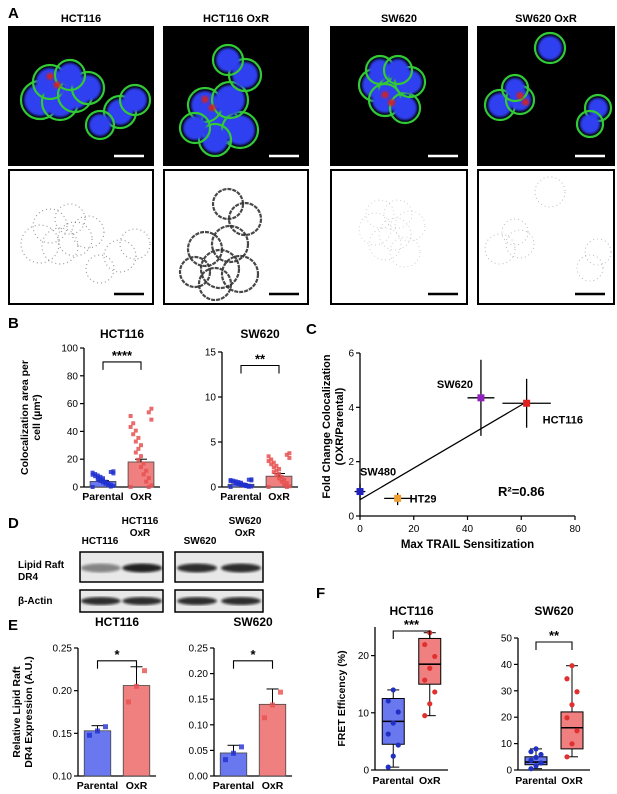 This screenshot has height=794, width=617. I want to click on micro-title: HCT116, so click(81, 19).